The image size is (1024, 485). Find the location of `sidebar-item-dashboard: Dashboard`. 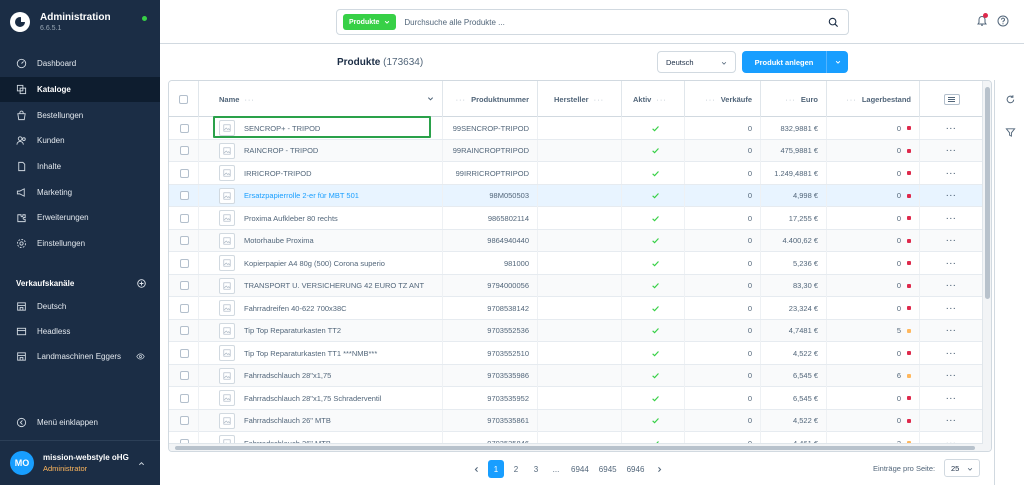

sidebar-item-dashboard: Dashboard is located at coordinates (80, 64).